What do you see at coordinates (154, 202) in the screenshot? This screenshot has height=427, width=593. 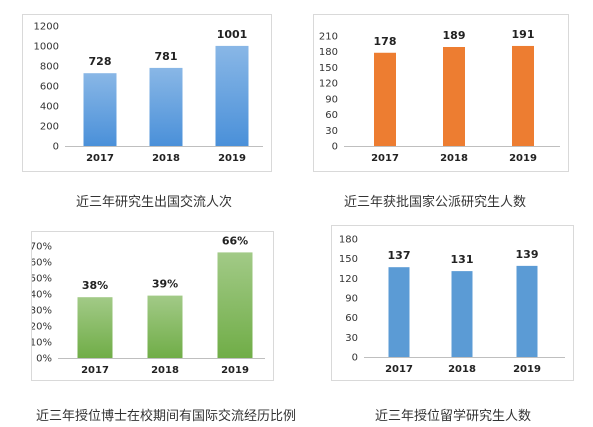 I see `caption-exchange: 近三年研究生出国交流人次` at bounding box center [154, 202].